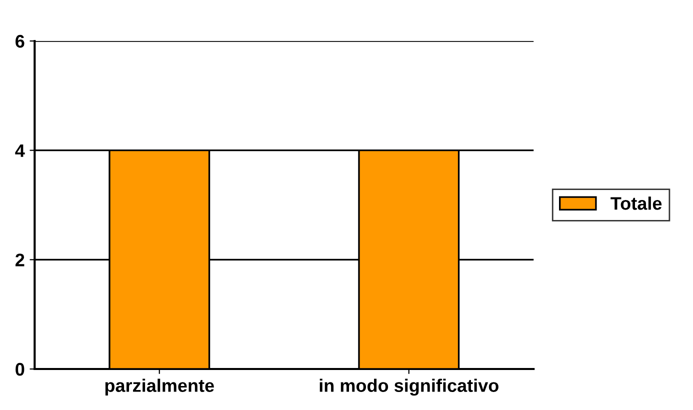  What do you see at coordinates (20, 260) in the screenshot?
I see `y-tick-label: 2` at bounding box center [20, 260].